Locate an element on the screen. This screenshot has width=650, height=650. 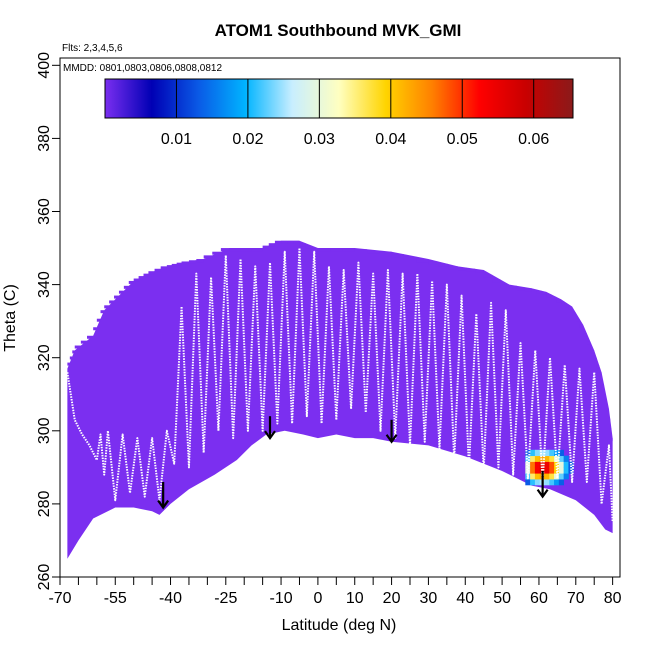
y-tick-label: 380 is located at coordinates (44, 138).